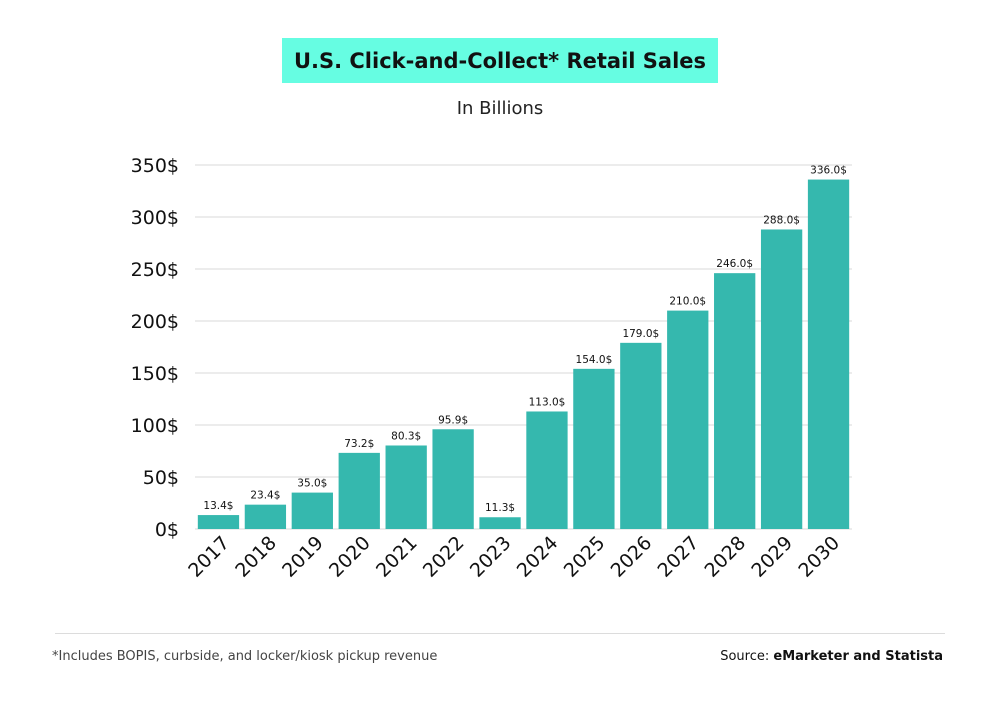 Image resolution: width=1000 pixels, height=708 pixels. I want to click on x-tick-label: 2026, so click(632, 557).